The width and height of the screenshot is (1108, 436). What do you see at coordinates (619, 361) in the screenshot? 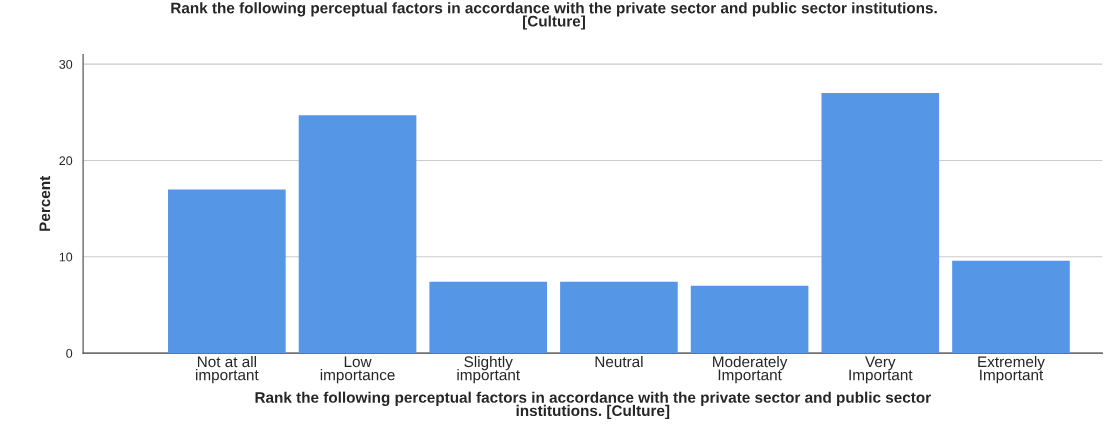
I see `x-tick-label: Neutral` at bounding box center [619, 361].